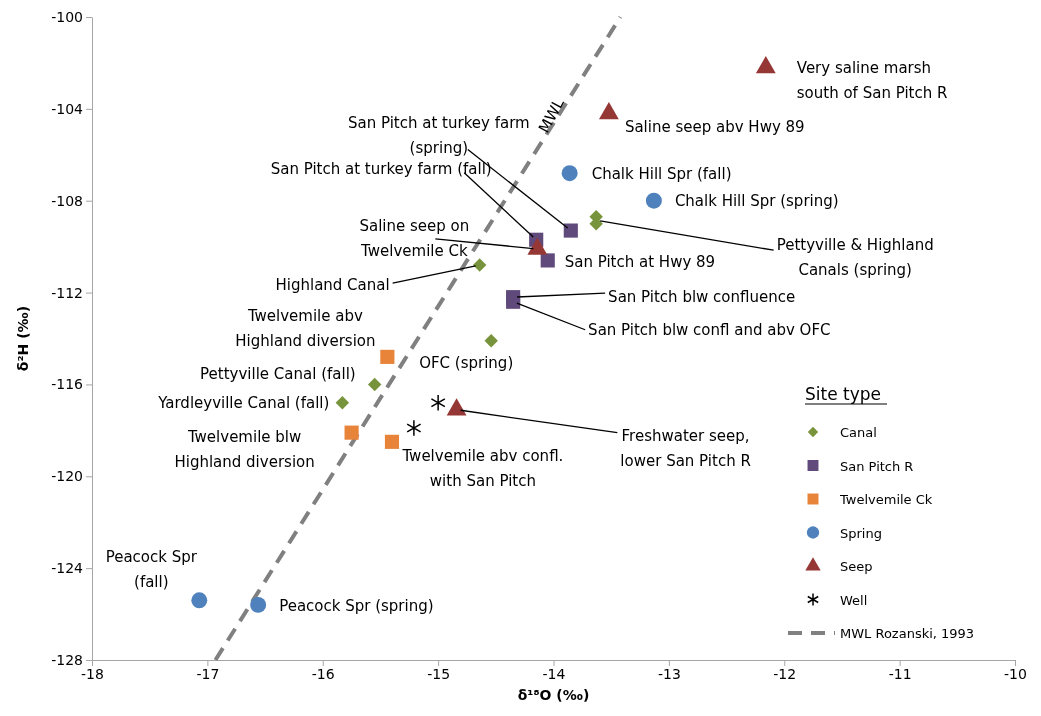  What do you see at coordinates (785, 673) in the screenshot?
I see `x-tick-label: -12` at bounding box center [785, 673].